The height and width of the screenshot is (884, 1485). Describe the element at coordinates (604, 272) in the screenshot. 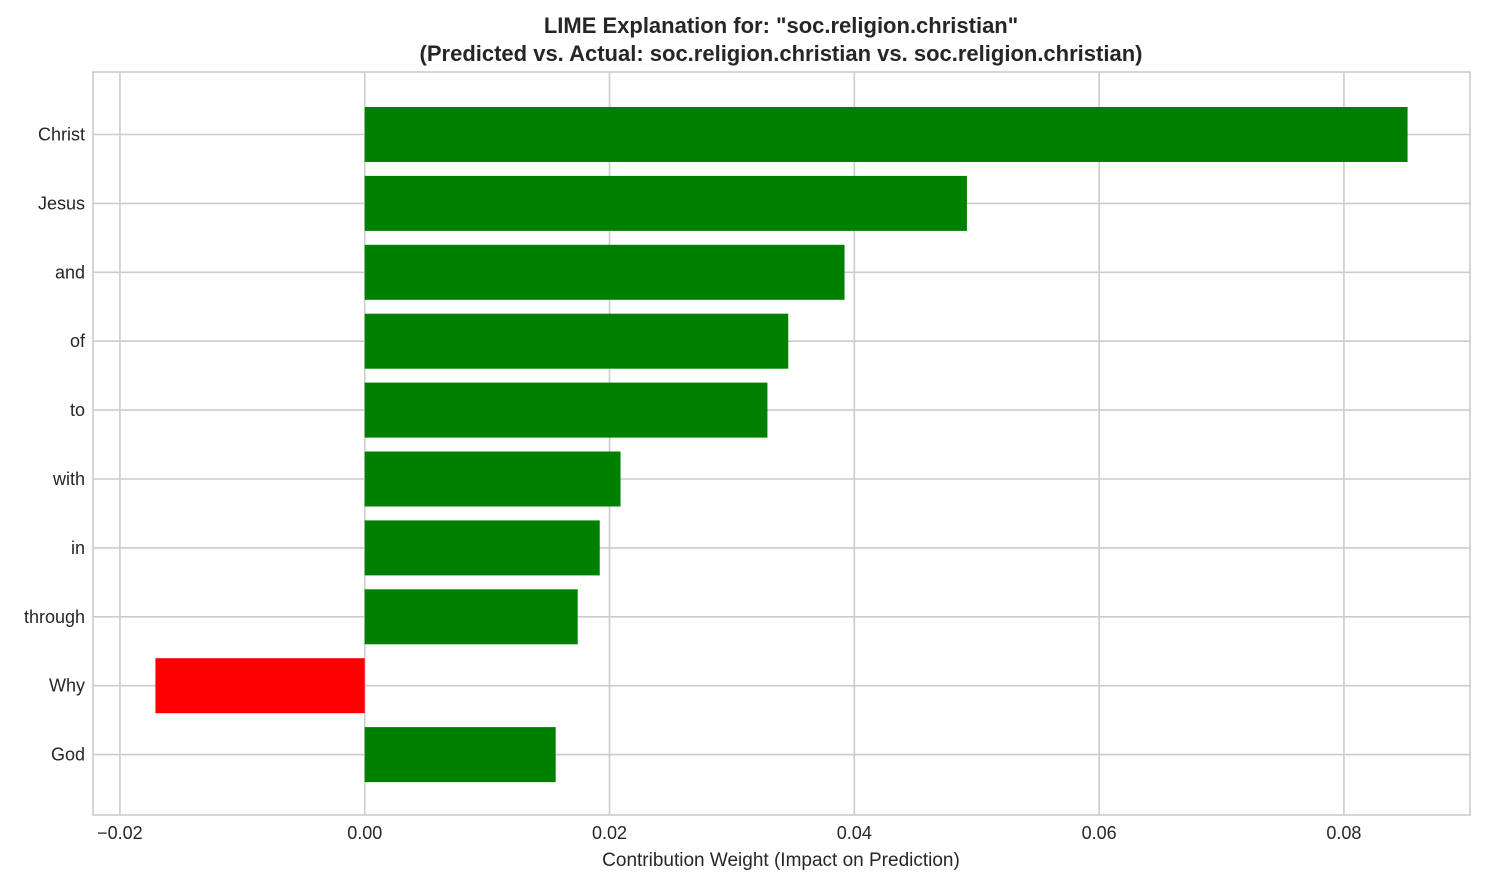

I see `bar-and` at that location.